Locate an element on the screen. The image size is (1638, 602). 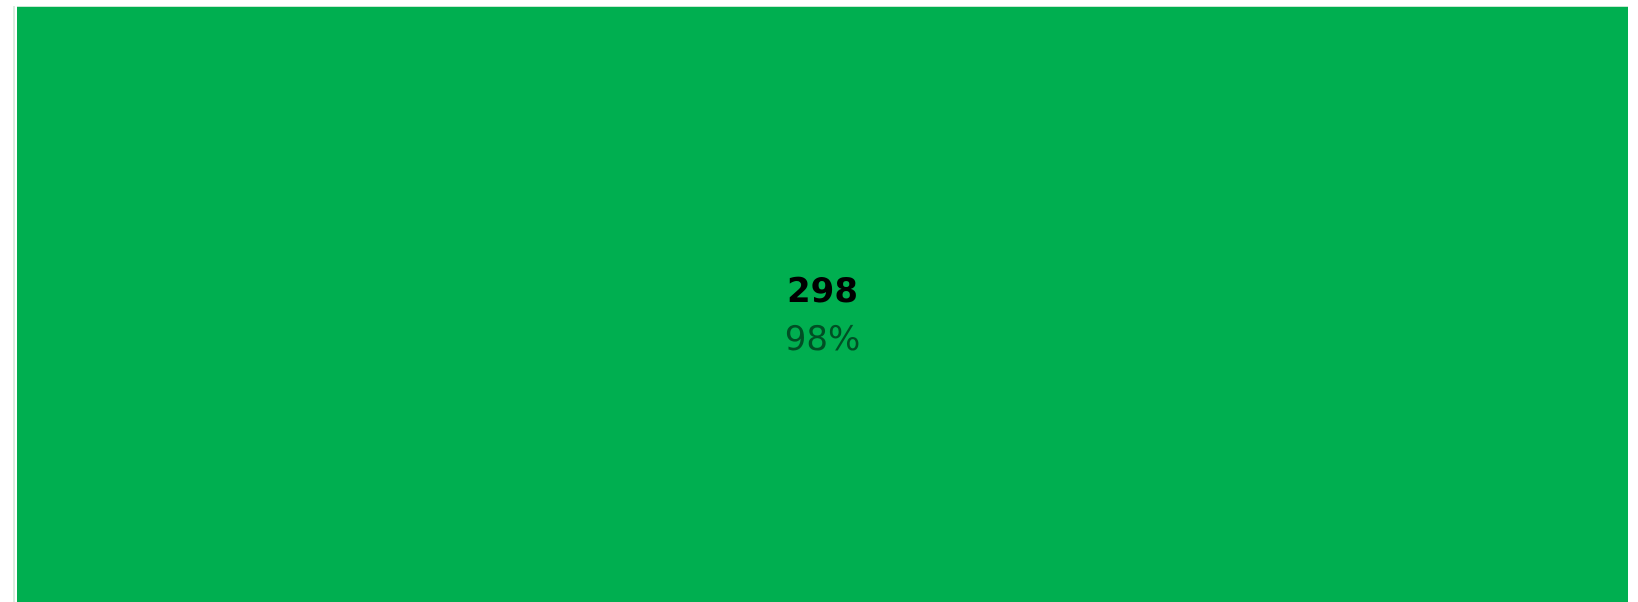
segment-count: 298 is located at coordinates (822, 291).